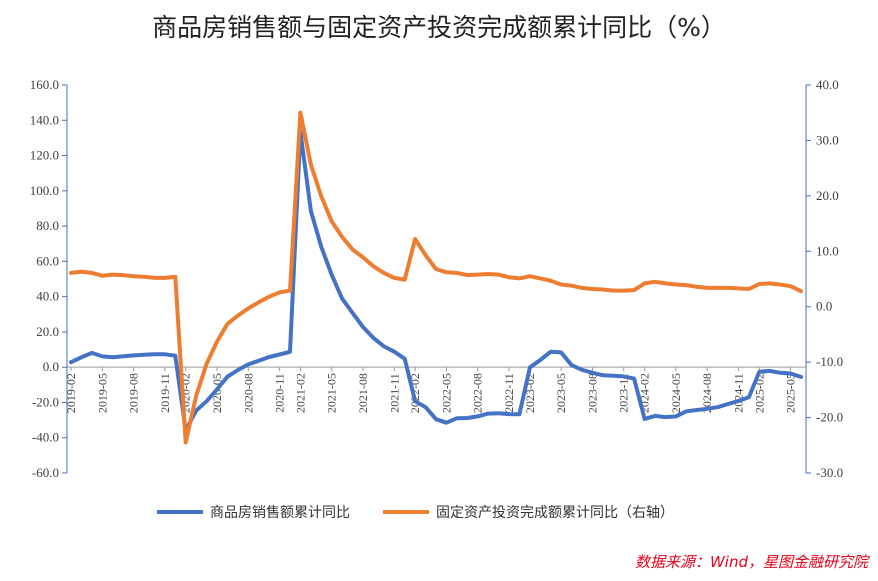 The height and width of the screenshot is (581, 878). What do you see at coordinates (592, 393) in the screenshot?
I see `x-tick-label: 2023-08` at bounding box center [592, 393].